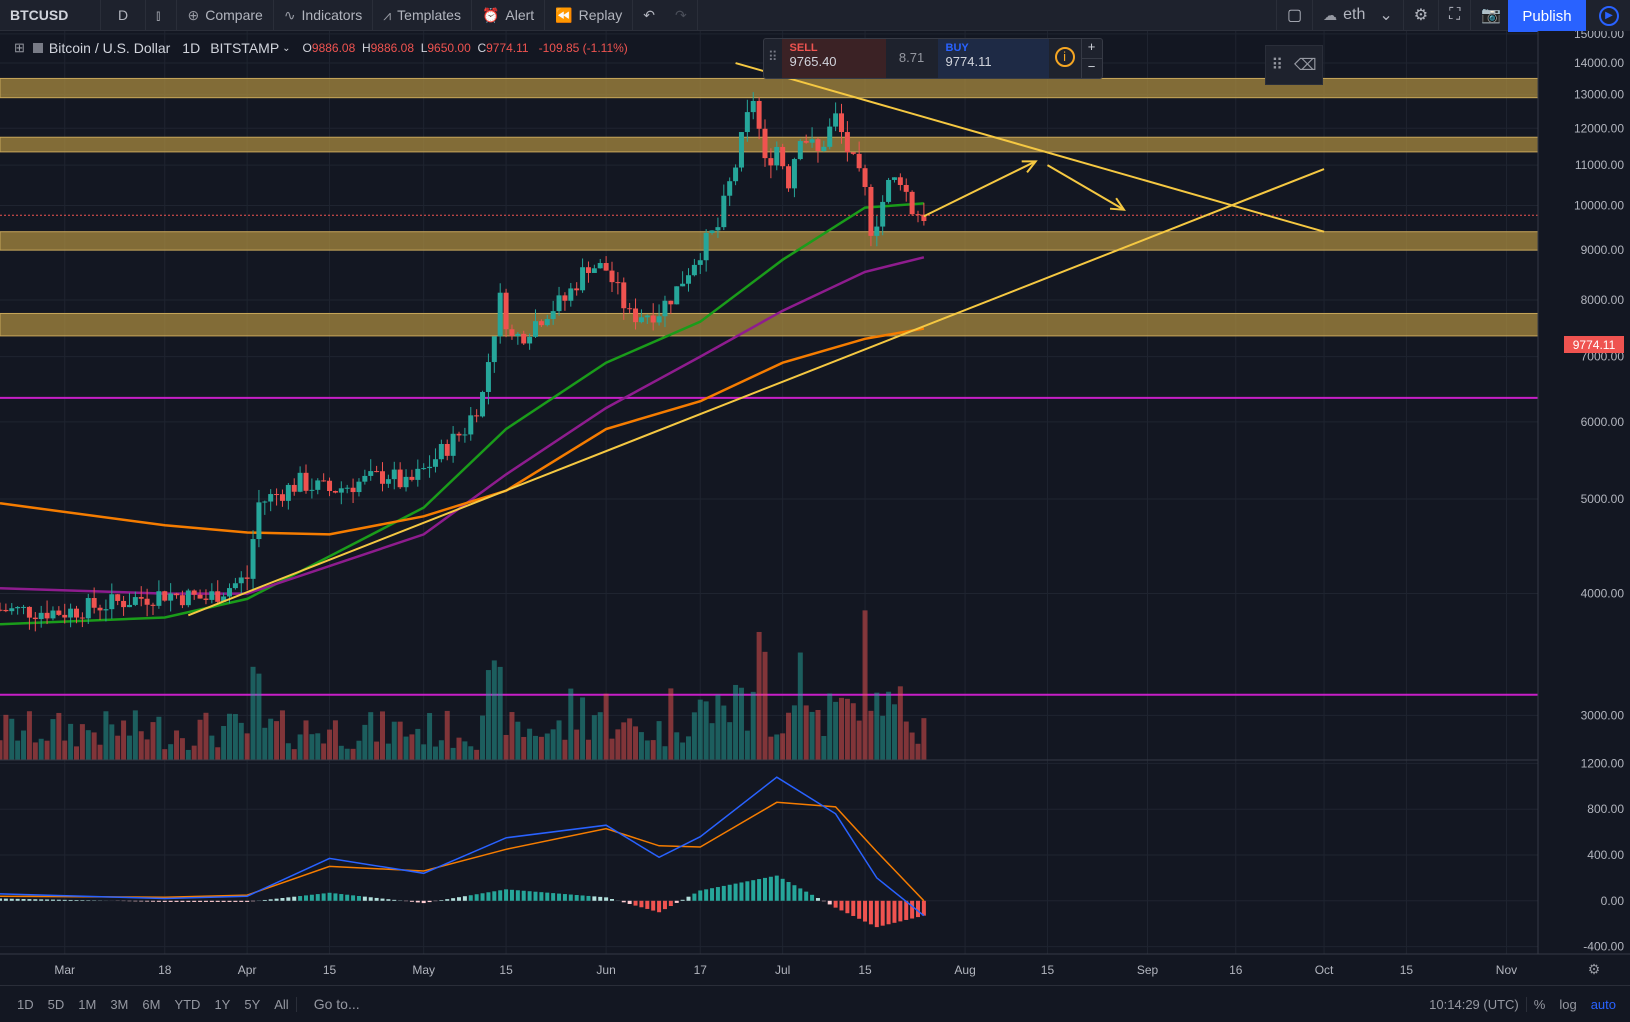 The width and height of the screenshot is (1630, 1022). What do you see at coordinates (252, 1004) in the screenshot?
I see `range-5y: 5Y` at bounding box center [252, 1004].